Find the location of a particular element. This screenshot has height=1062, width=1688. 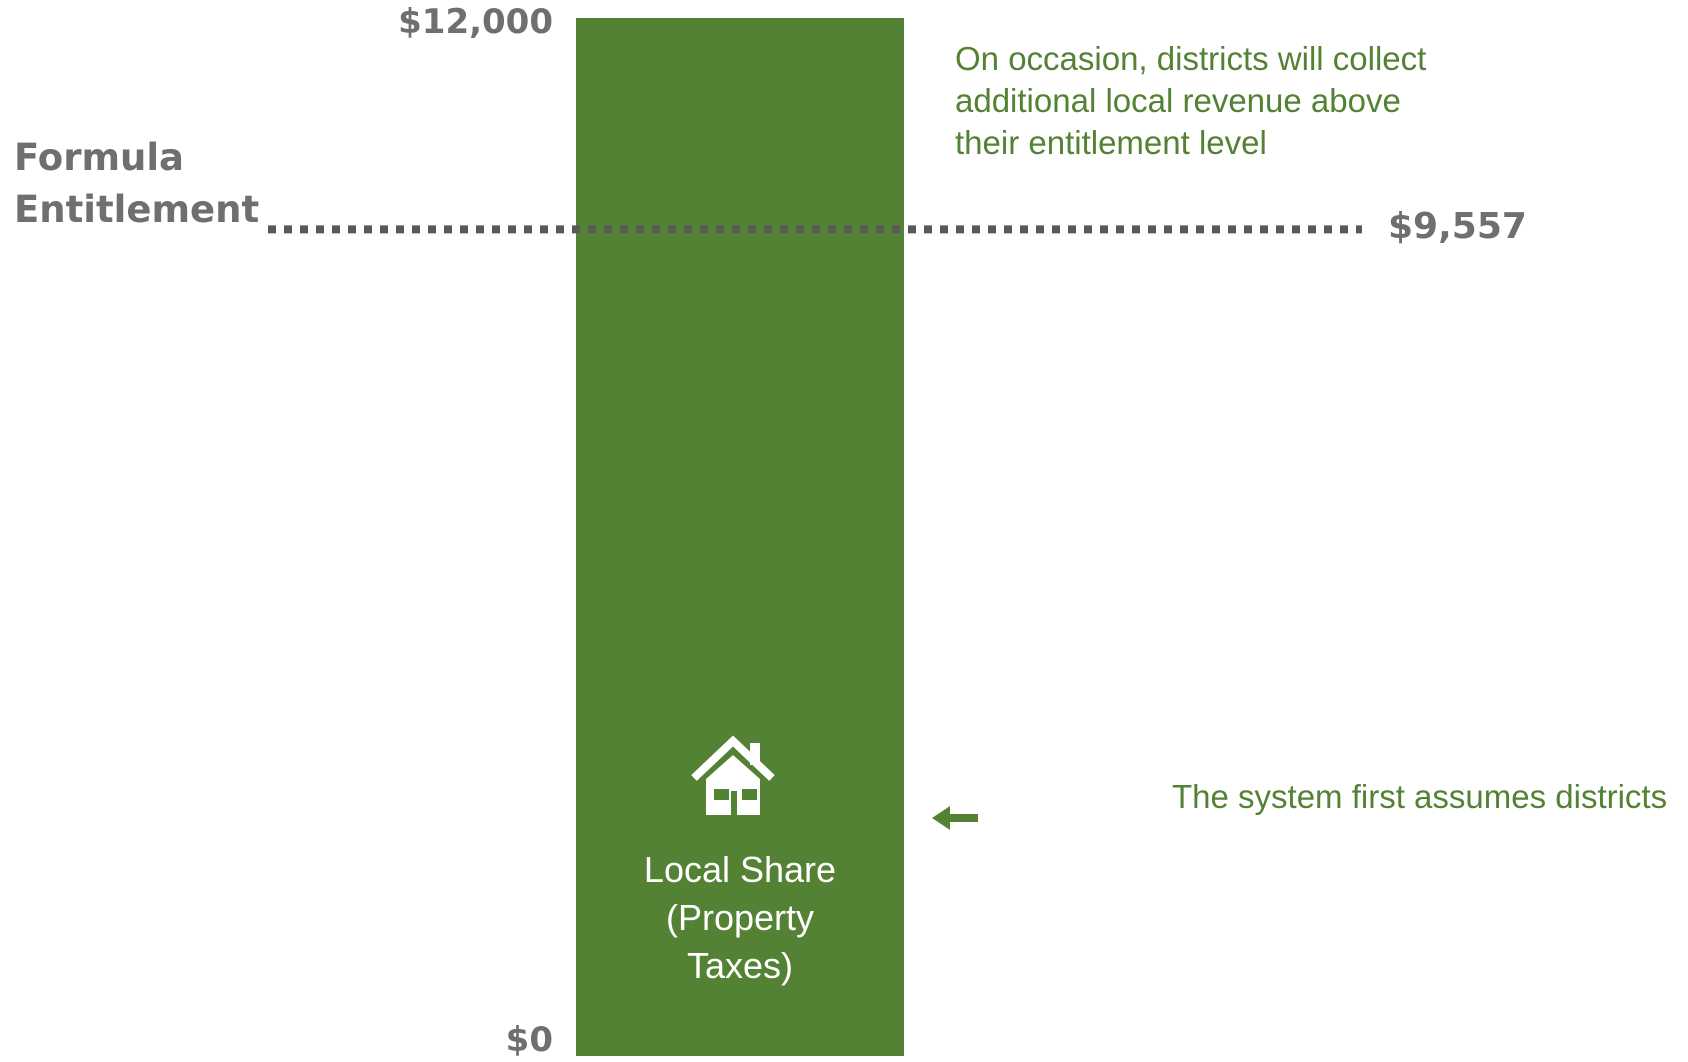

bar-label-line-2: (Property is located at coordinates (740, 917).